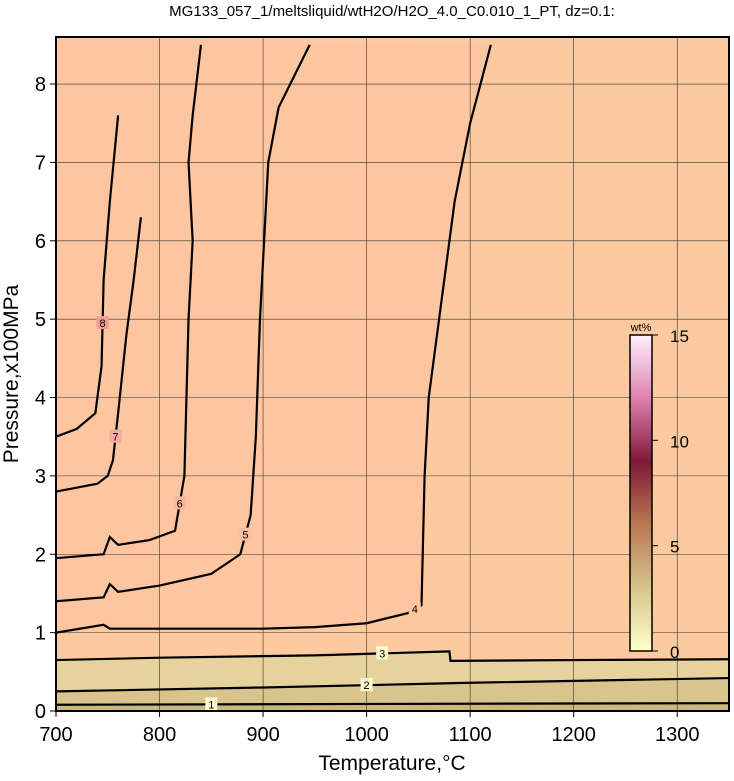  Describe the element at coordinates (262, 735) in the screenshot. I see `x-tick-label: 900` at that location.